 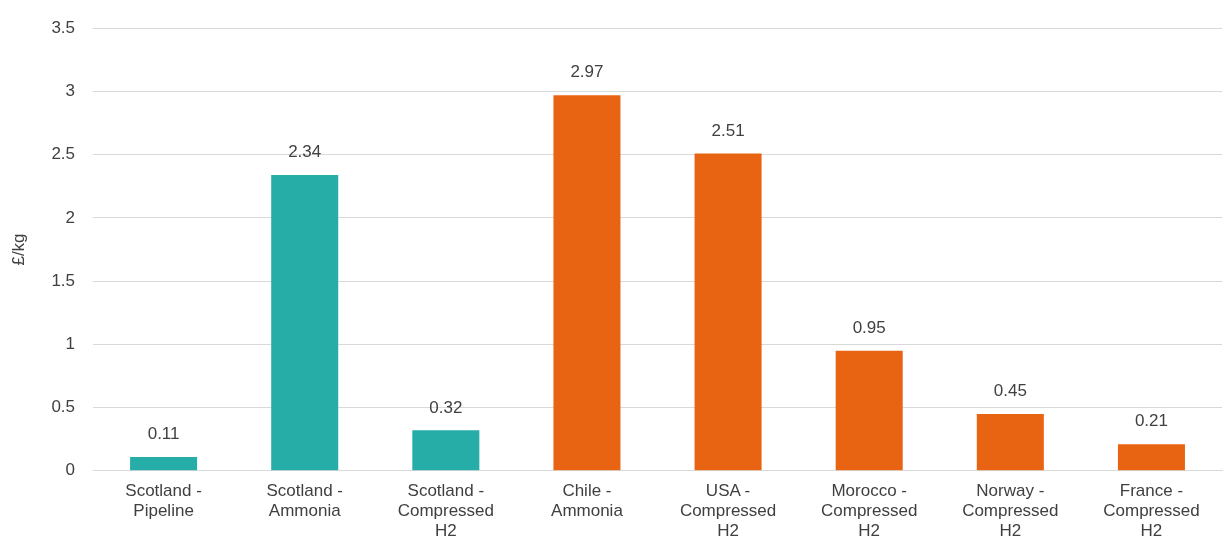 I want to click on y-tick-label: 3, so click(x=70, y=91).